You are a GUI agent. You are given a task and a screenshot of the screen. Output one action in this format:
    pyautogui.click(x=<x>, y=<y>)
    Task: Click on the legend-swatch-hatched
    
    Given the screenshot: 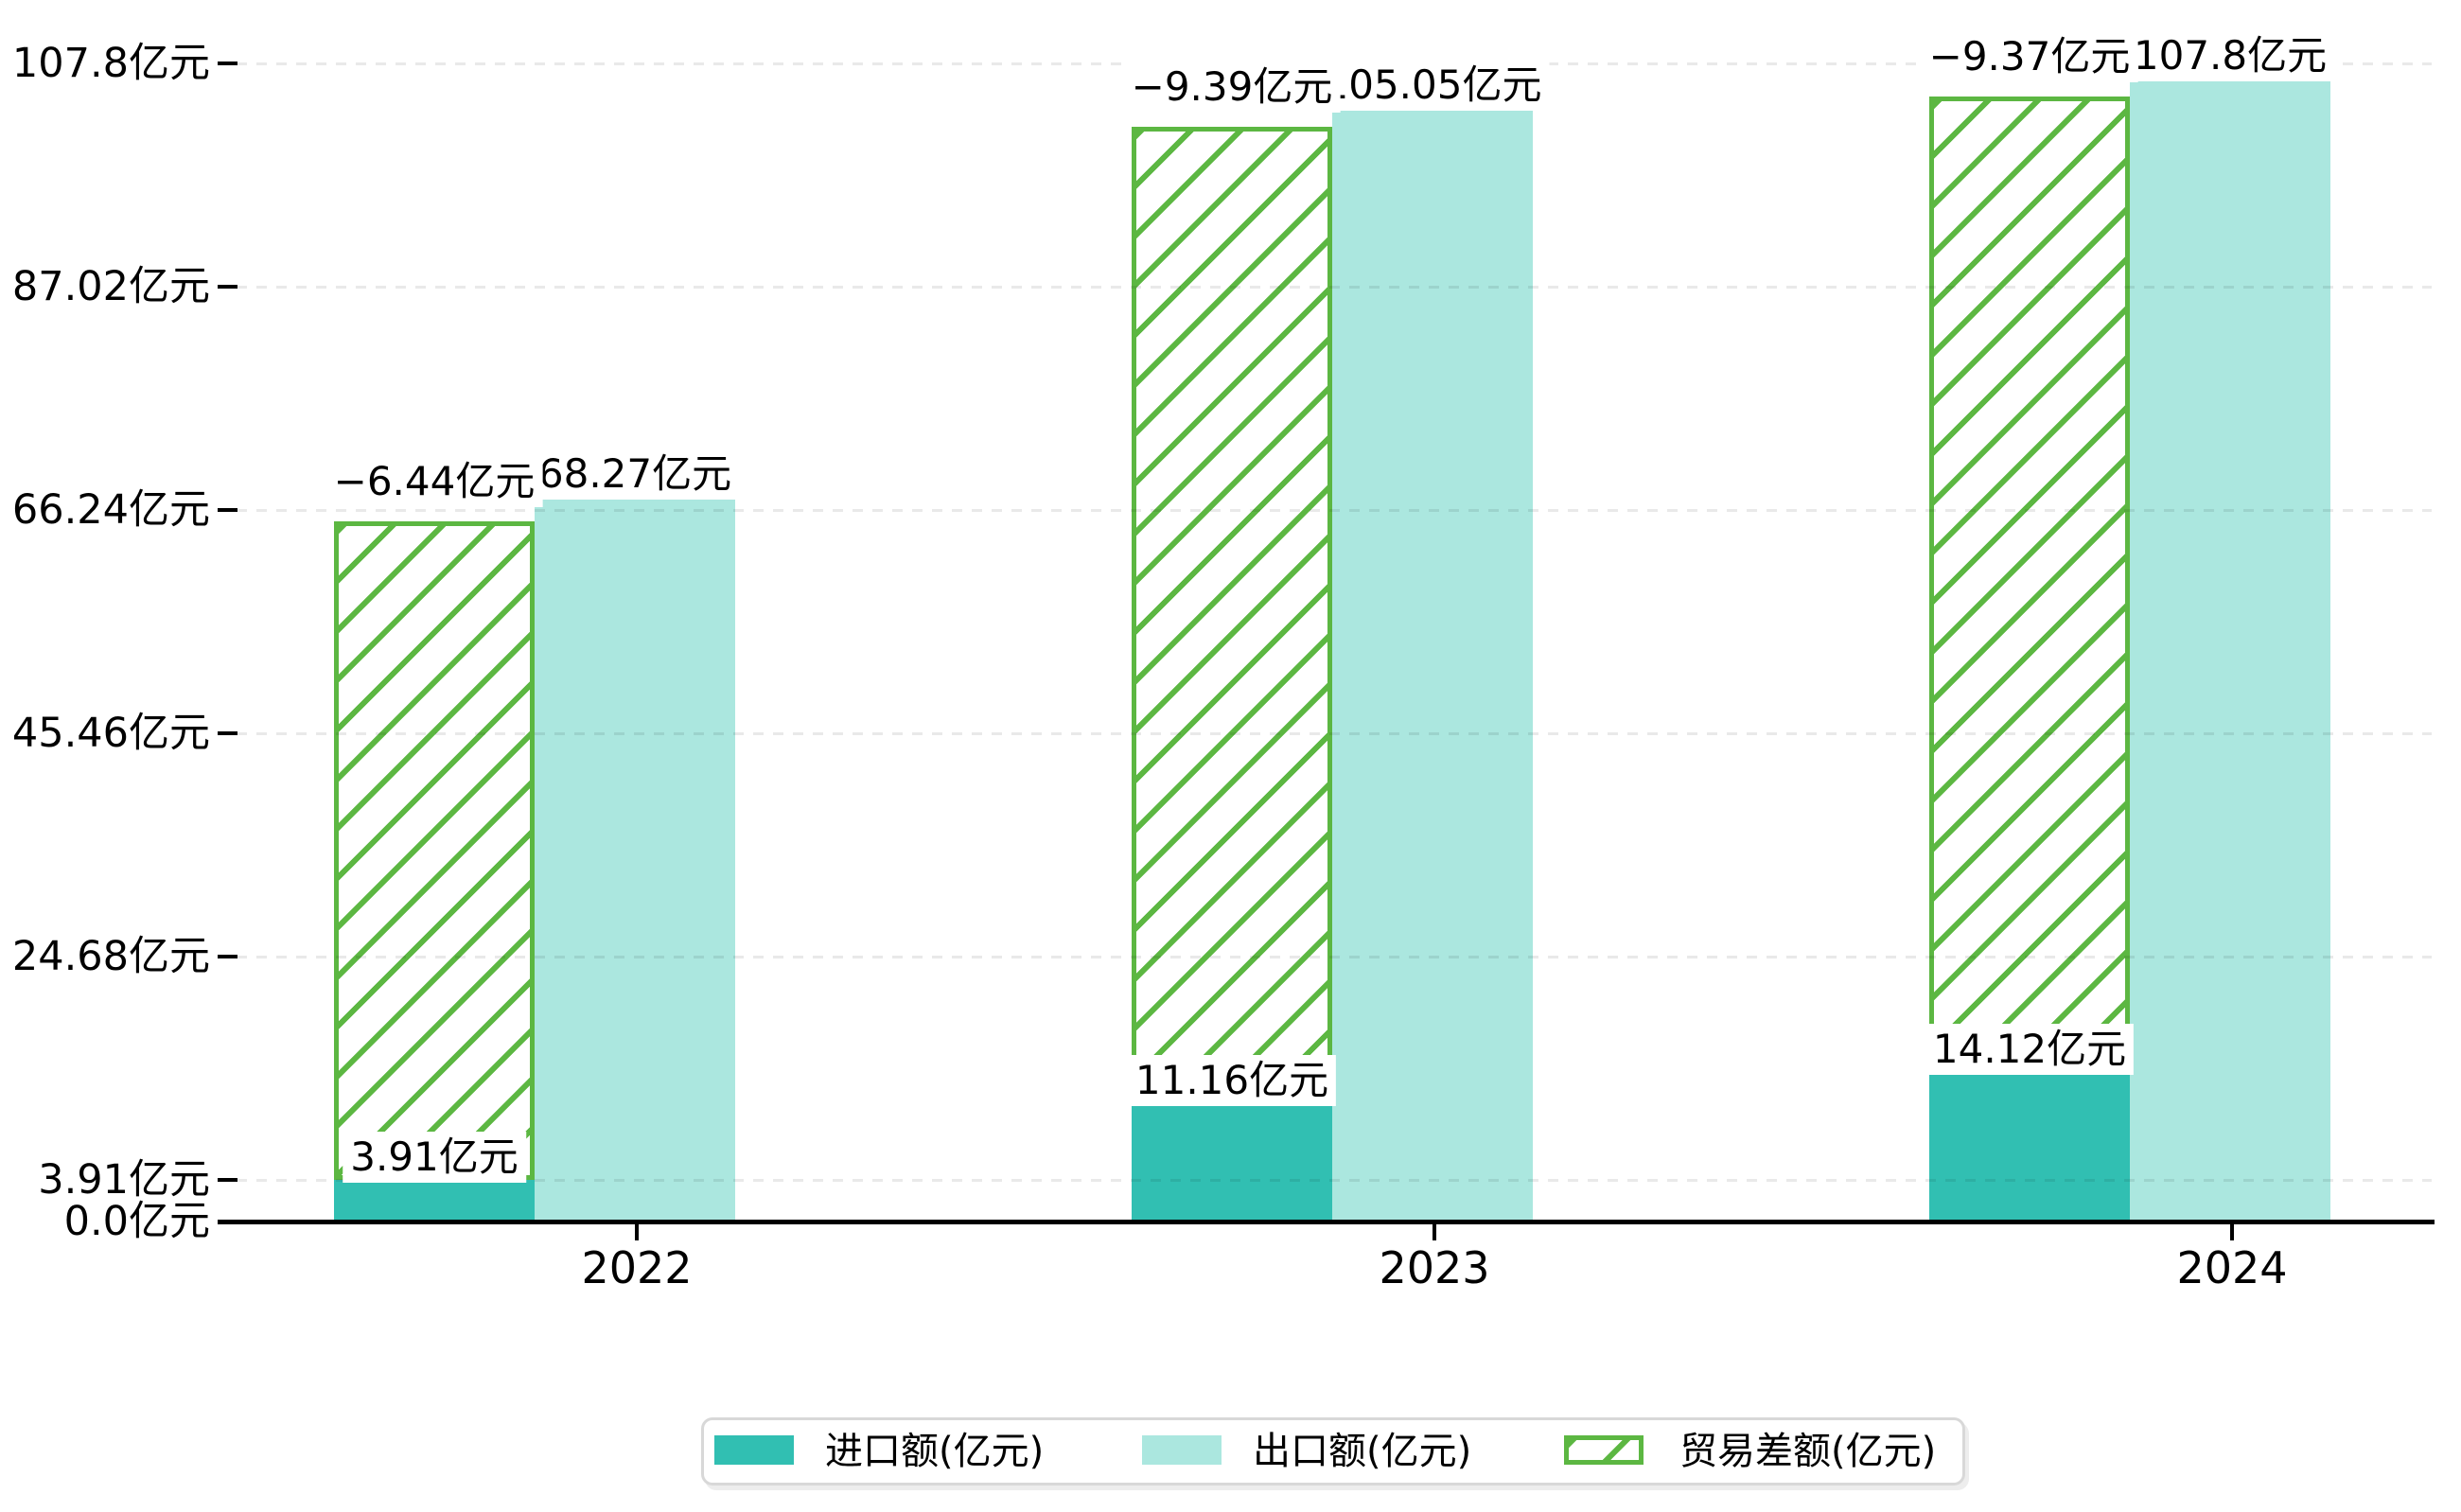 What is the action you would take?
    pyautogui.click(x=1604, y=1450)
    